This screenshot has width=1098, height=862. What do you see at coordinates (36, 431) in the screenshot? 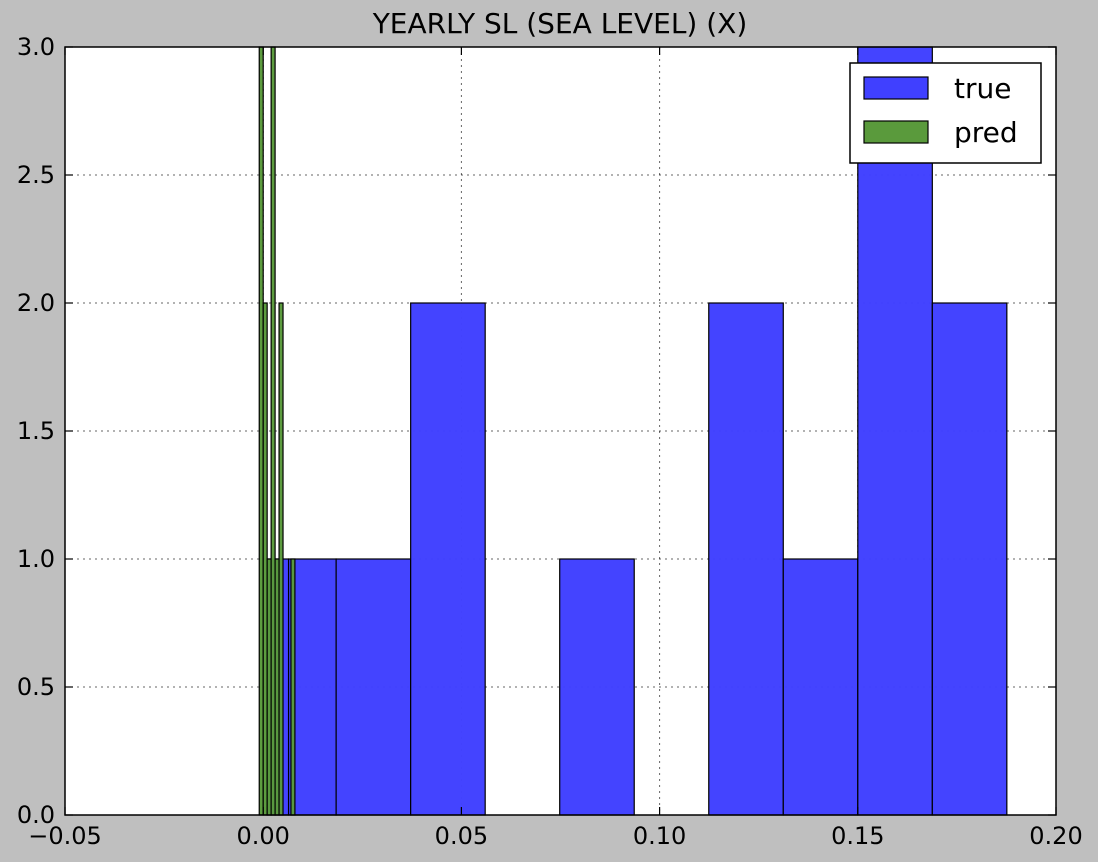
I see `y-tick-label: 1.5` at bounding box center [36, 431].